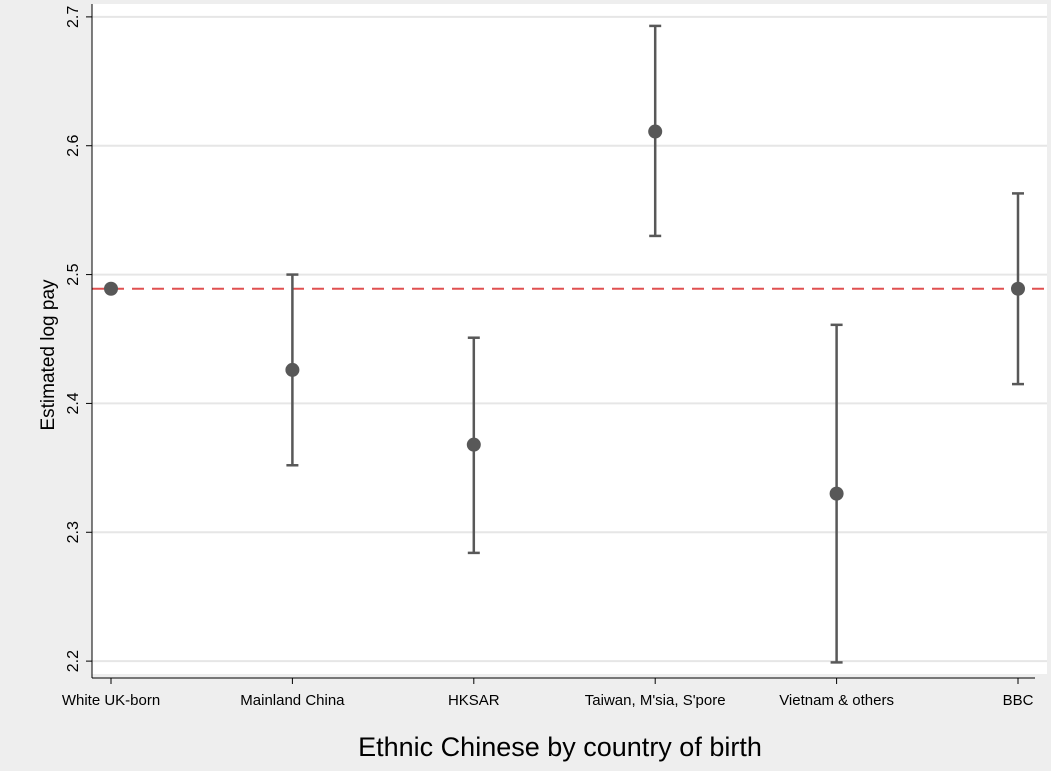 This screenshot has width=1051, height=776. Describe the element at coordinates (73, 661) in the screenshot. I see `y-tick-label: 2.2` at that location.